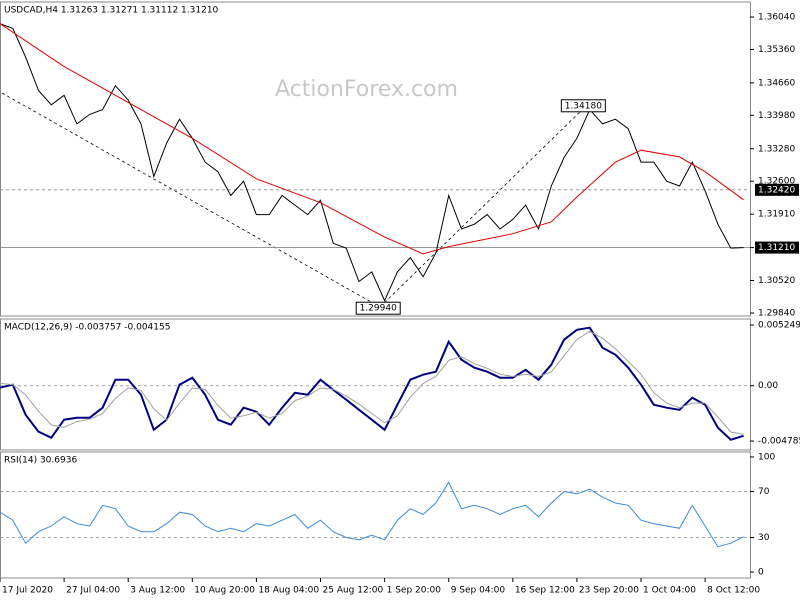 The image size is (800, 604). Describe the element at coordinates (157, 591) in the screenshot. I see `x-tick-label: 3 Aug 12:00` at that location.